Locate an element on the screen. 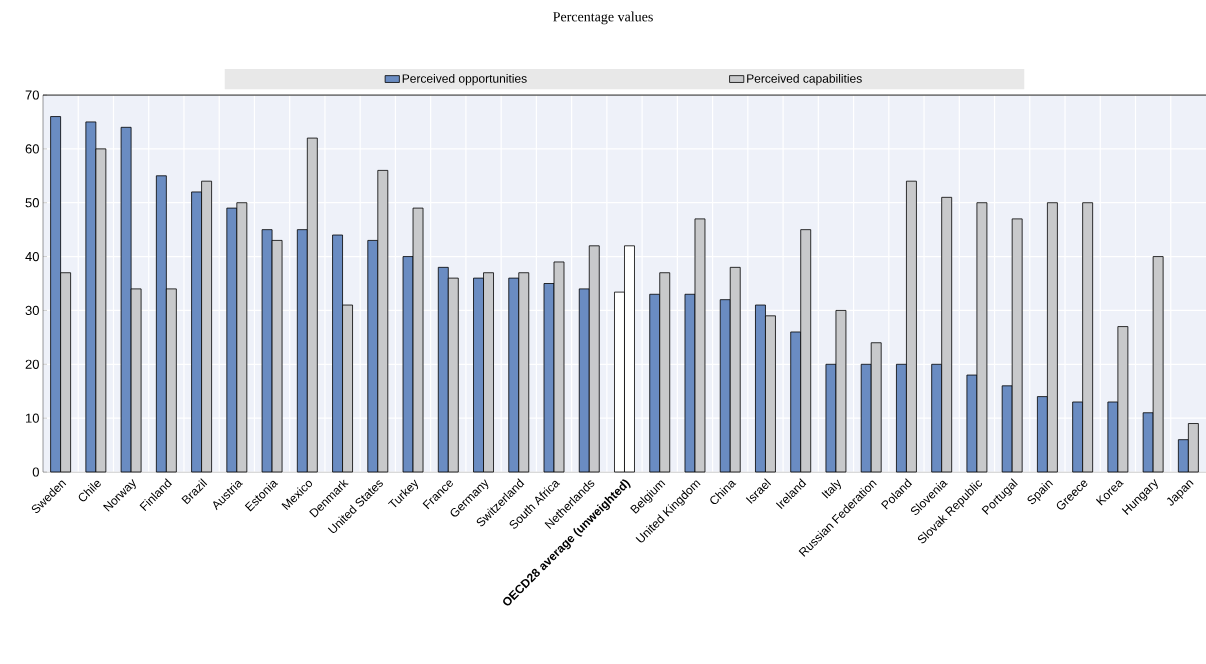 The width and height of the screenshot is (1206, 664). y-tick-label: 0 is located at coordinates (35, 472).